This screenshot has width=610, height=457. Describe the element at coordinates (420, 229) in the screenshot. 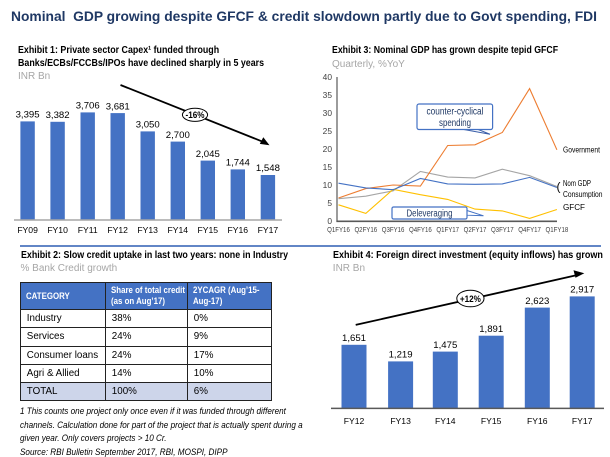

I see `svg-text: Q4FY16` at that location.